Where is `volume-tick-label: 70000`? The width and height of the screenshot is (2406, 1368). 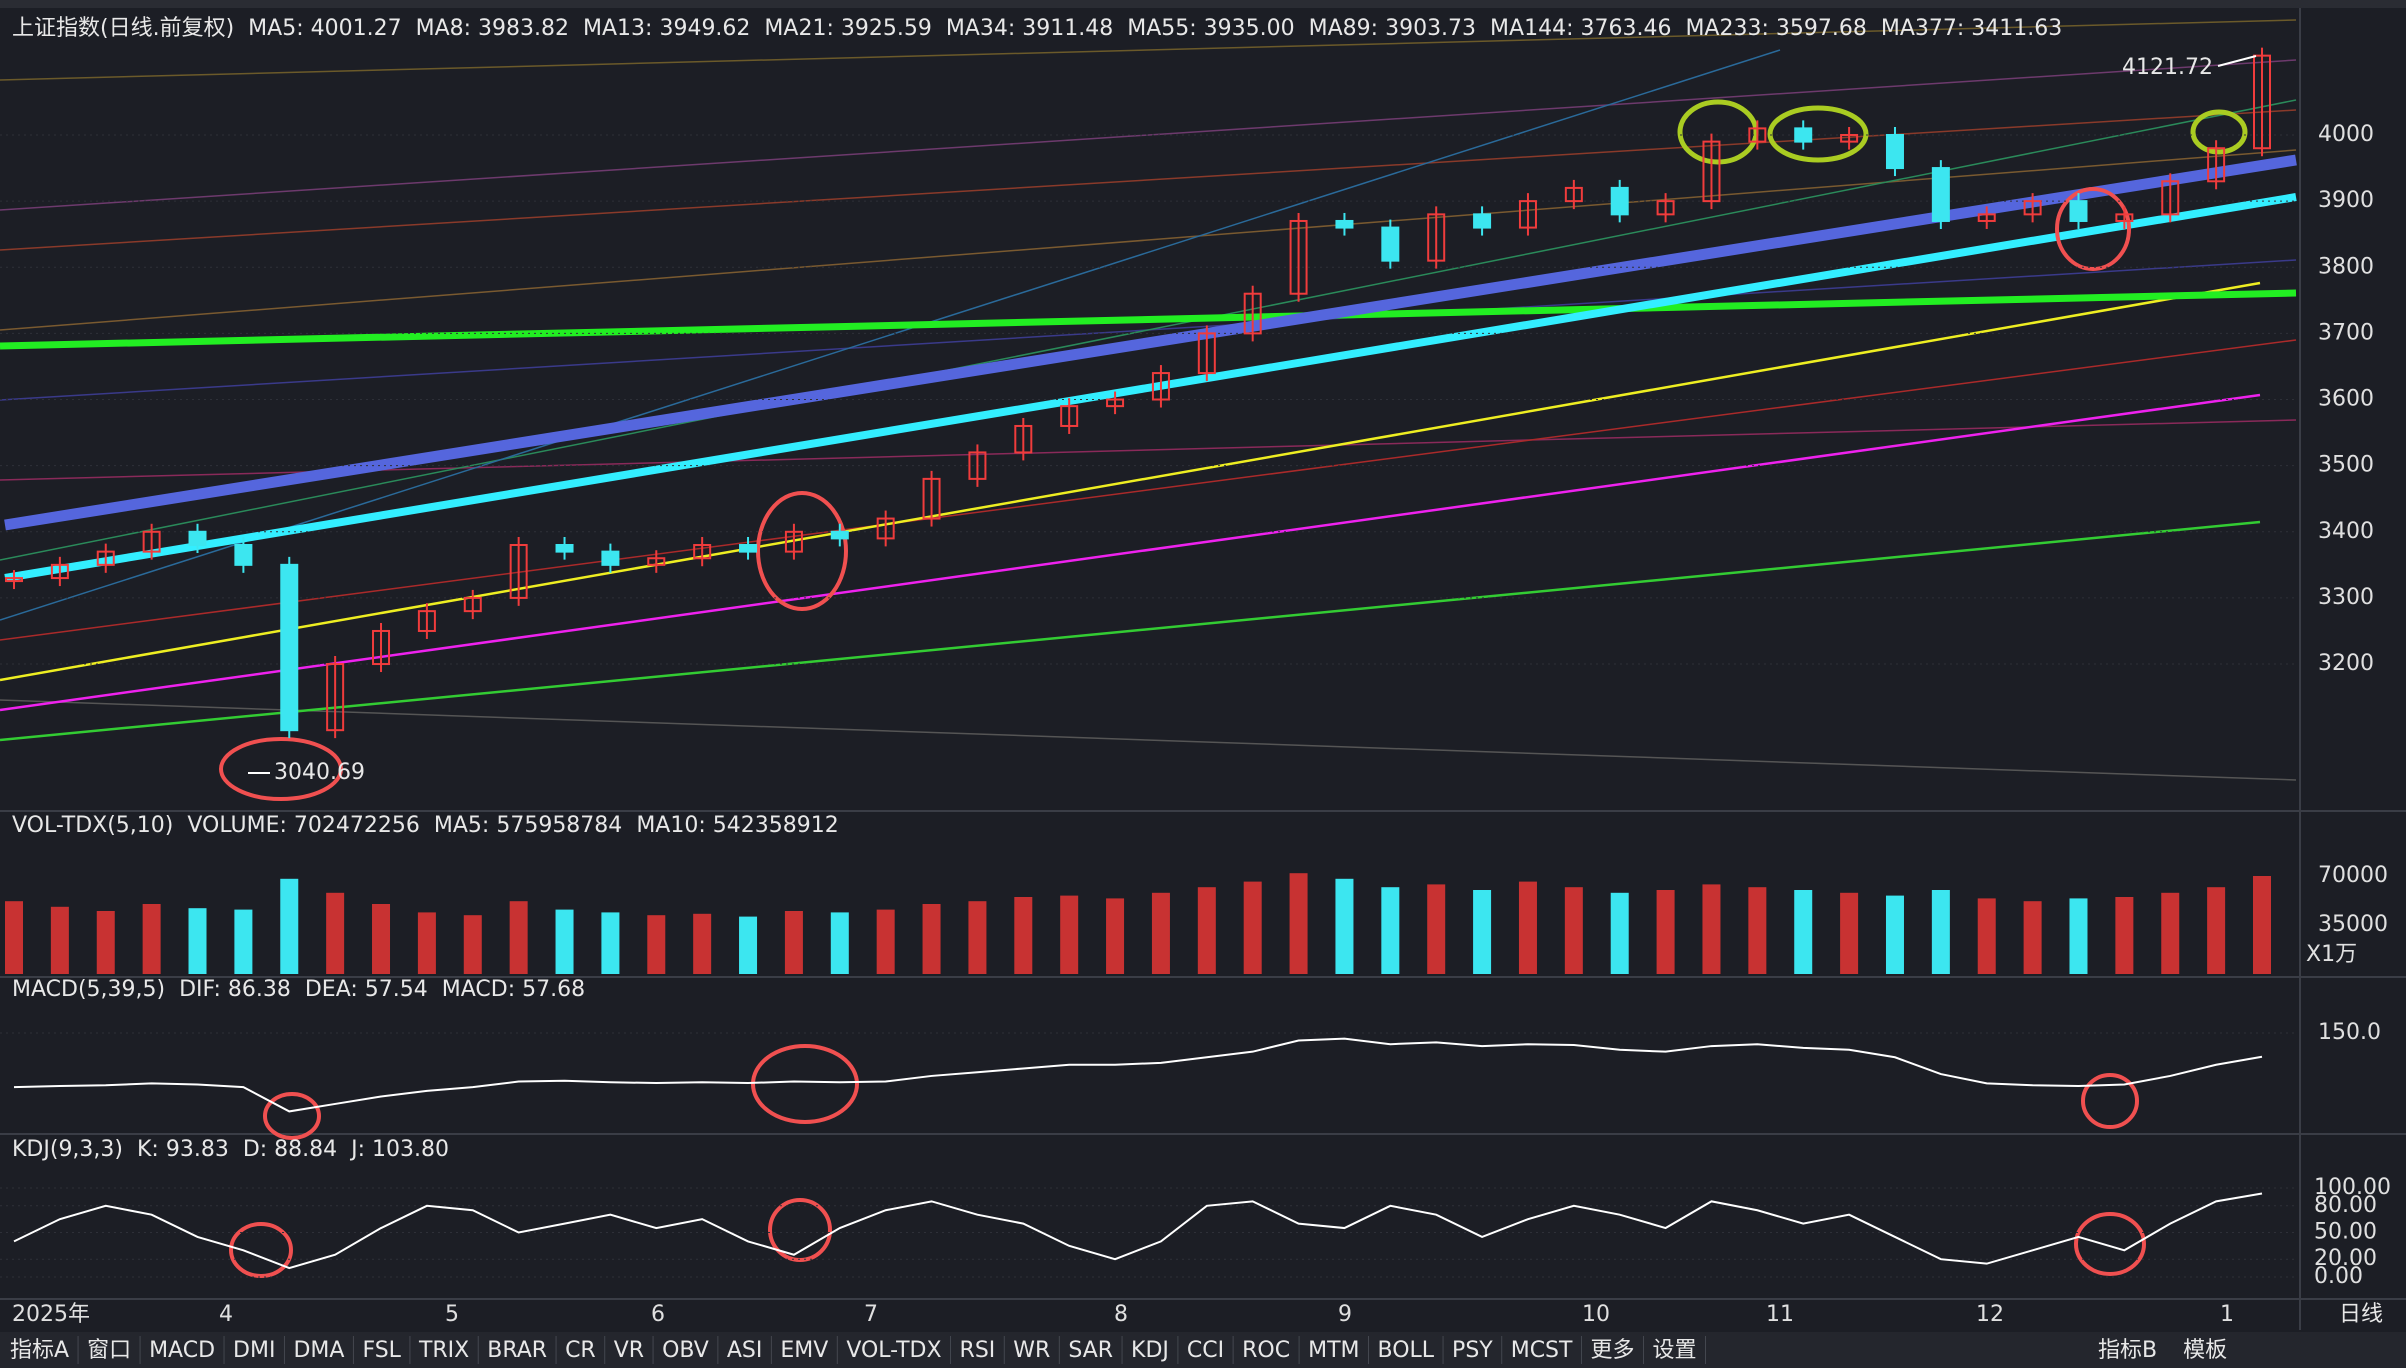 volume-tick-label: 70000 is located at coordinates (2353, 875).